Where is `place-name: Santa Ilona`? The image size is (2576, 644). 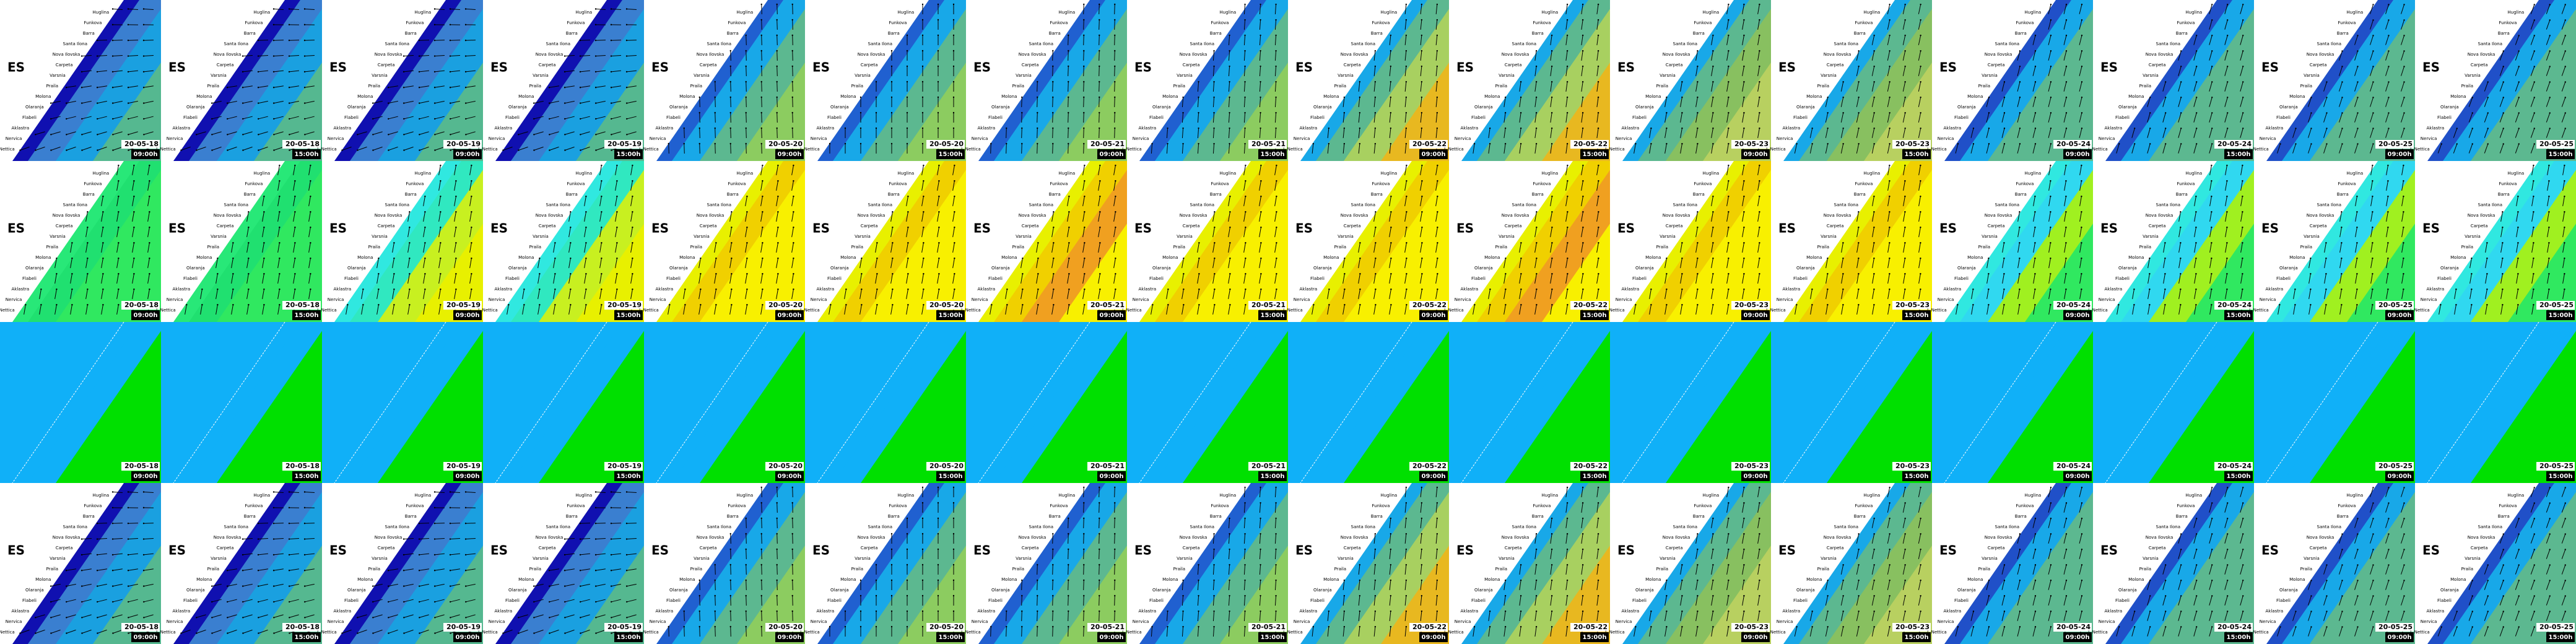 place-name: Santa Ilona is located at coordinates (719, 204).